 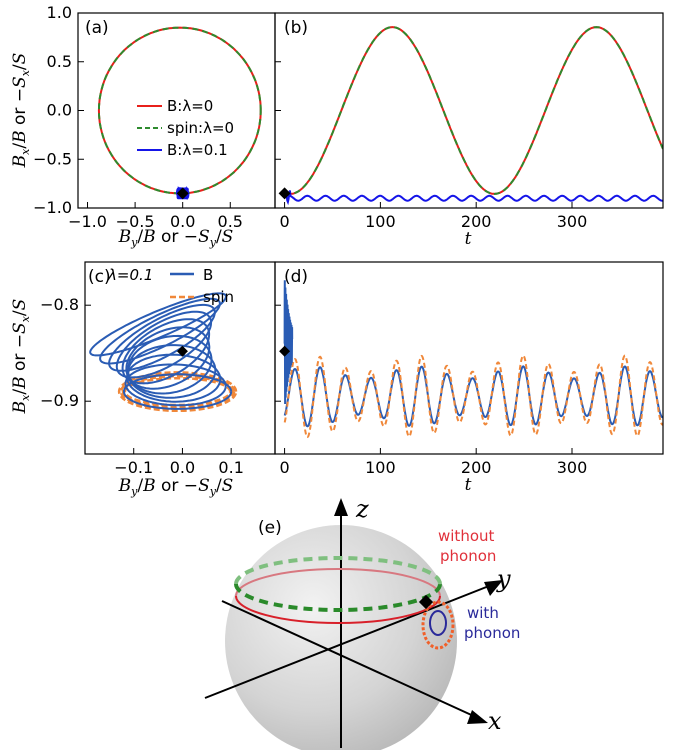 I want to click on spin-orbit-with-phonon, so click(x=438, y=625).